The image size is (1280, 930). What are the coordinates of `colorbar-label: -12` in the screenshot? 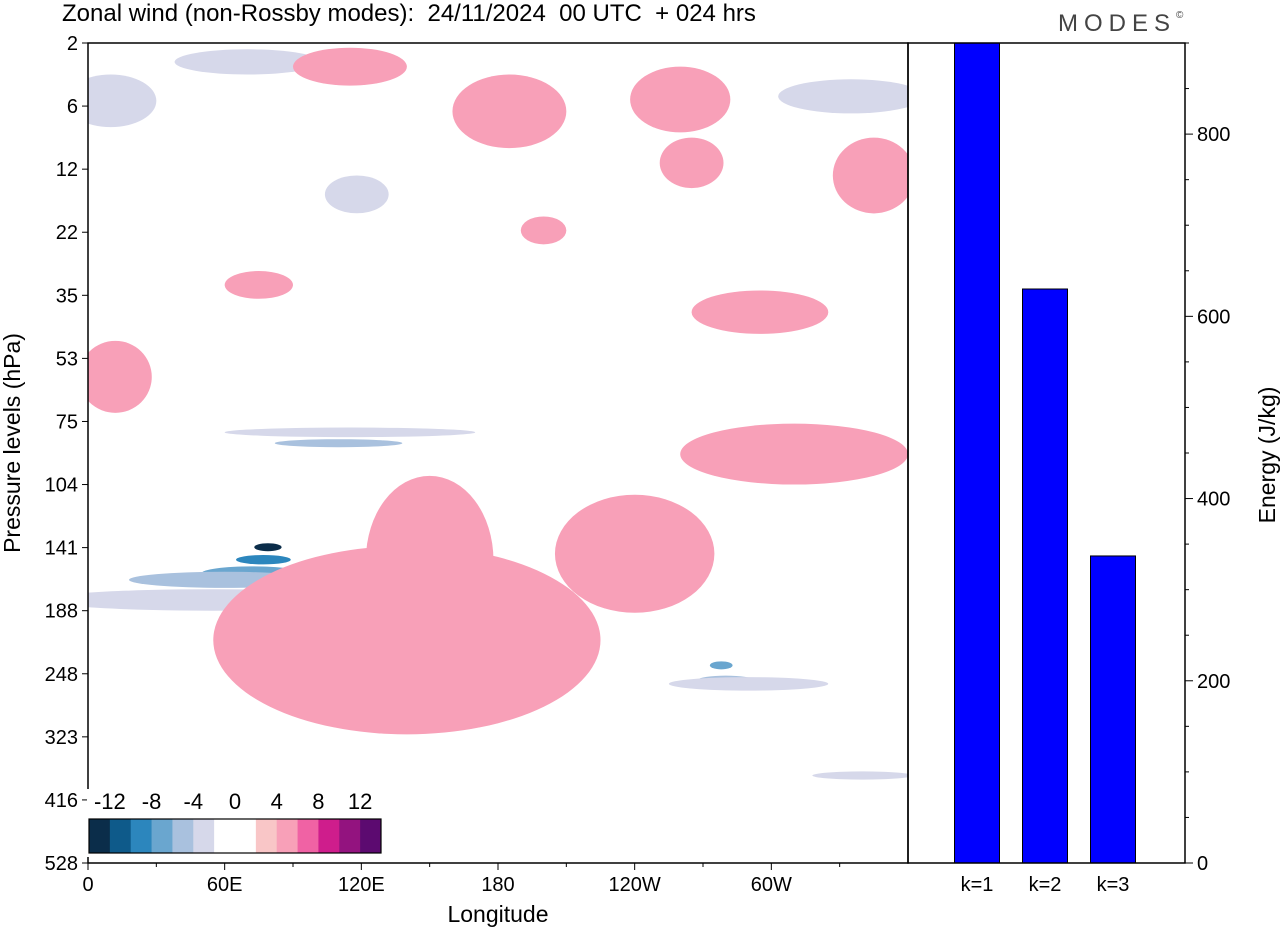 It's located at (110, 801).